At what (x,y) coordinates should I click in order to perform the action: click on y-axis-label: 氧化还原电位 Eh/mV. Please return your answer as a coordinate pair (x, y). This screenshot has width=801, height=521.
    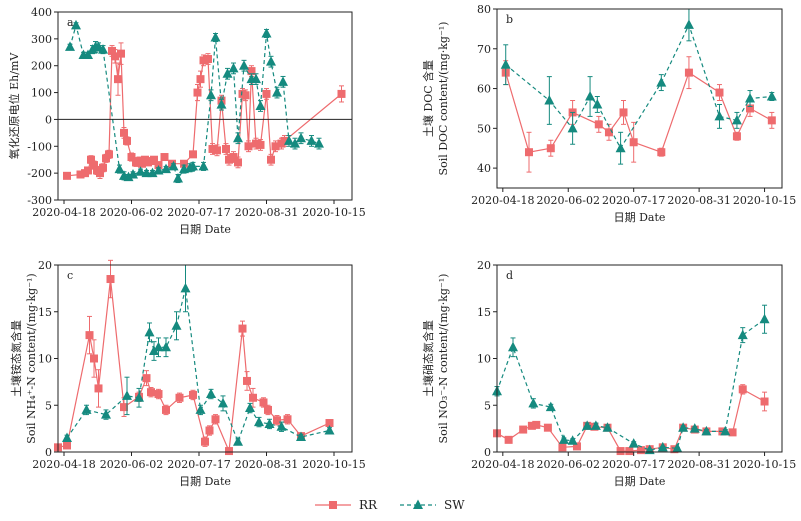
    Looking at the image, I should click on (14, 106).